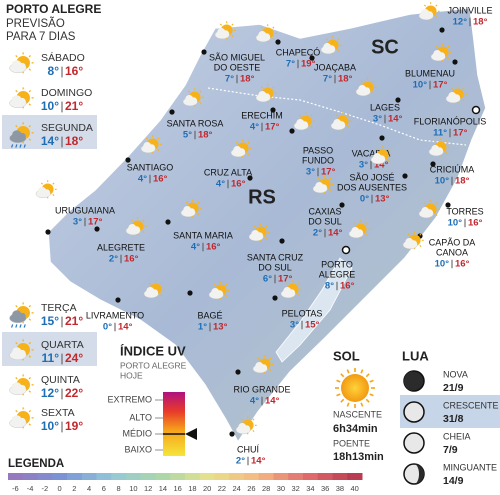  Describe the element at coordinates (251, 488) in the screenshot. I see `legend-value: 26` at that location.